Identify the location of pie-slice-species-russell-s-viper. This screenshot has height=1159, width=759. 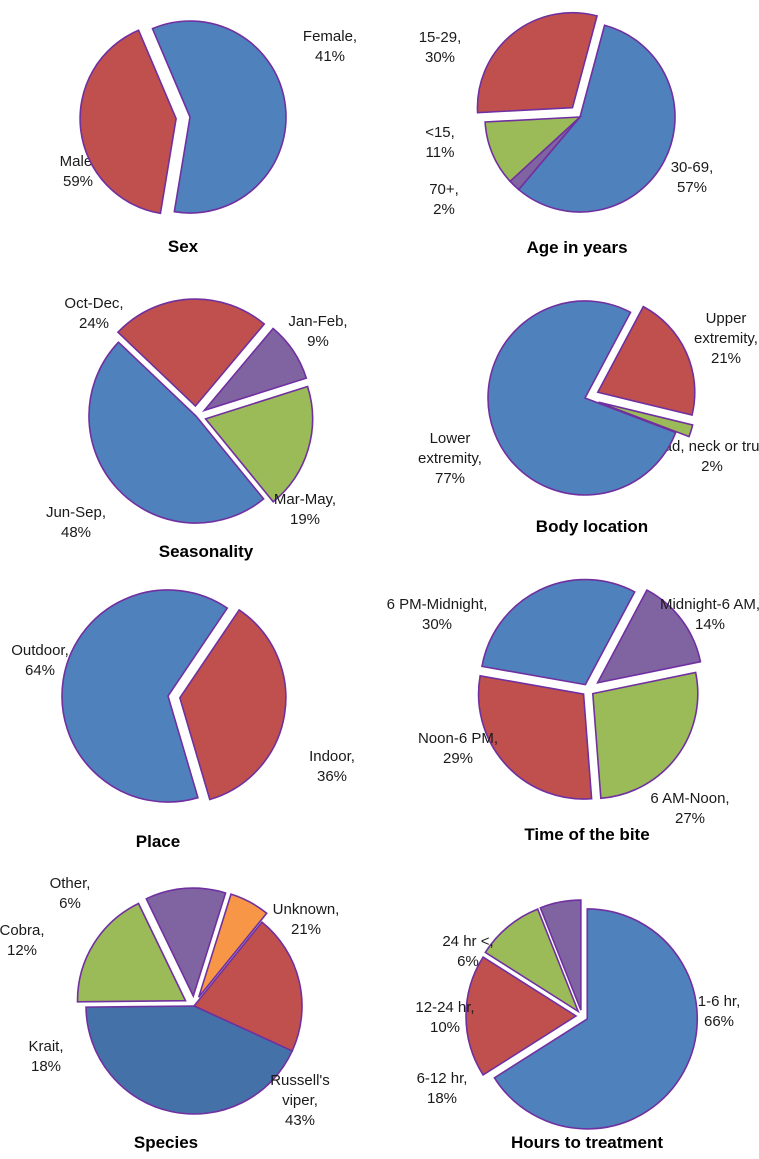
(189, 1060).